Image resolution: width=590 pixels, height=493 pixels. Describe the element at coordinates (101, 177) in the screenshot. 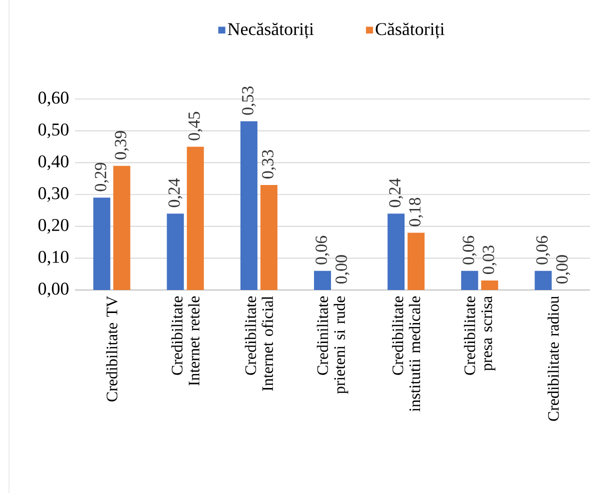

I see `data-label: 0,29` at that location.